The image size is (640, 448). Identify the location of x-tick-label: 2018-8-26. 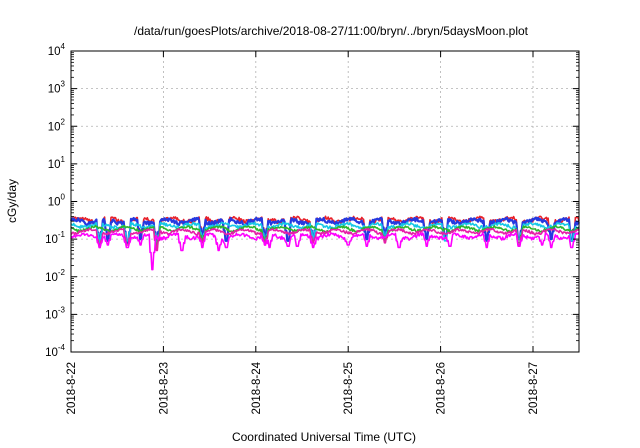
(442, 388).